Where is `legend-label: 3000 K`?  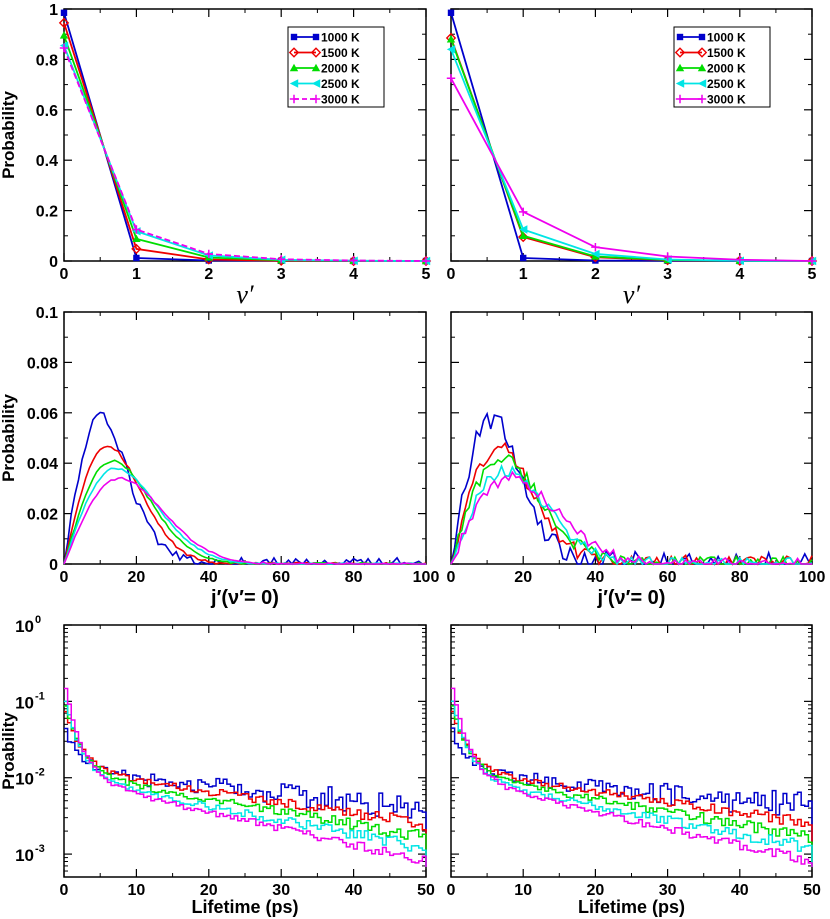
legend-label: 3000 K is located at coordinates (340, 100).